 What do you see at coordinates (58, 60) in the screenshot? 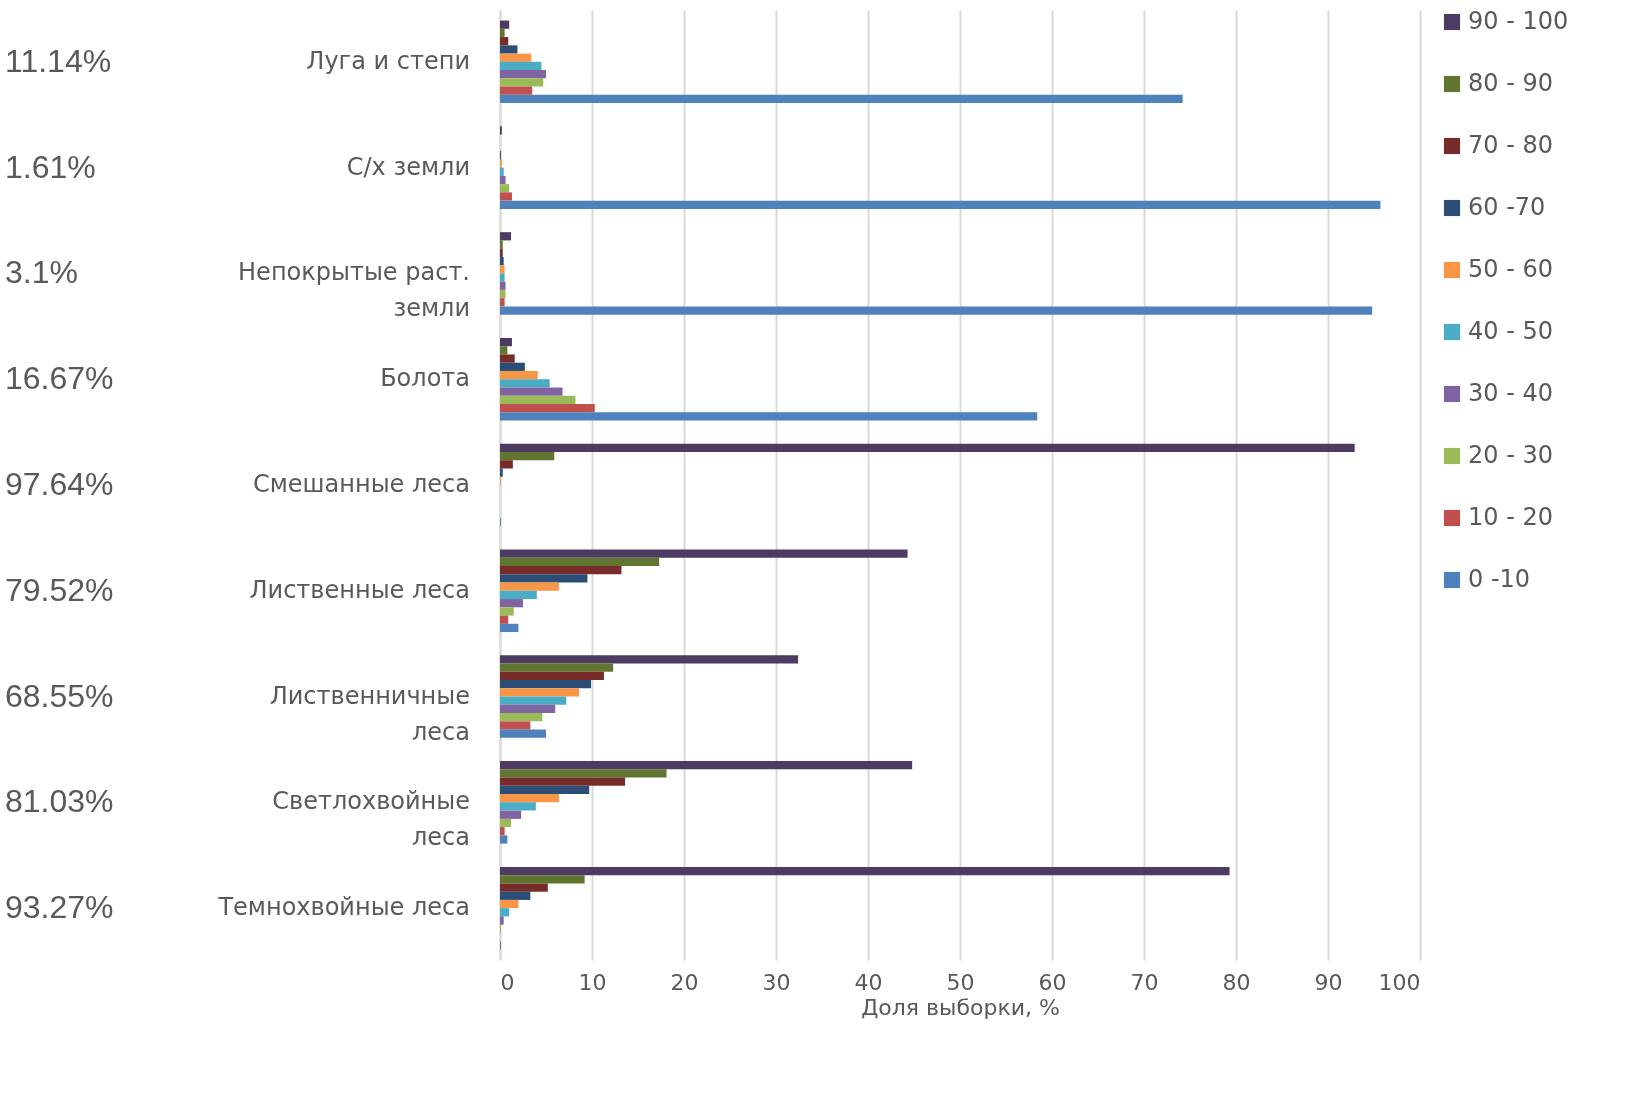
I see `text: 11.14%` at bounding box center [58, 60].